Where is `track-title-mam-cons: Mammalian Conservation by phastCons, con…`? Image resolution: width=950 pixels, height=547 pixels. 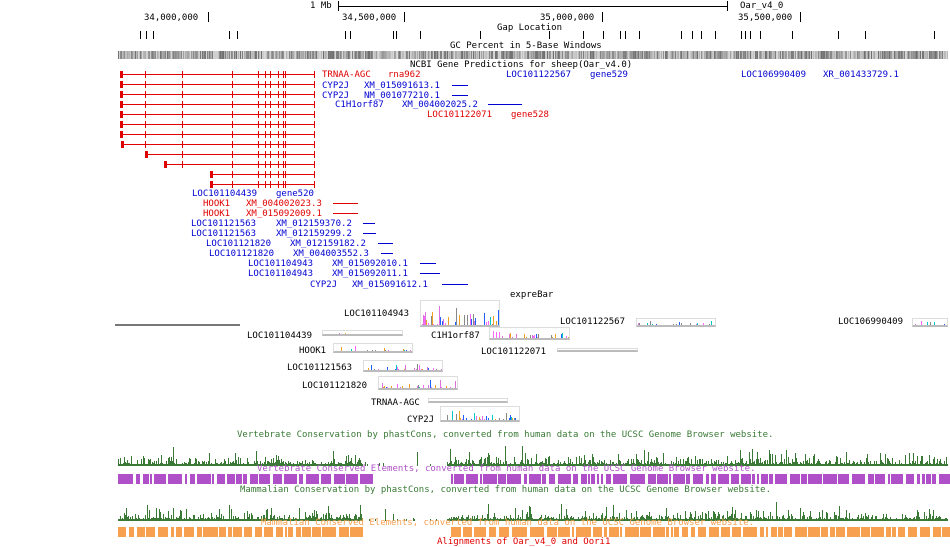
track-title-mam-cons: Mammalian Conservation by phastCons, con… is located at coordinates (506, 490).